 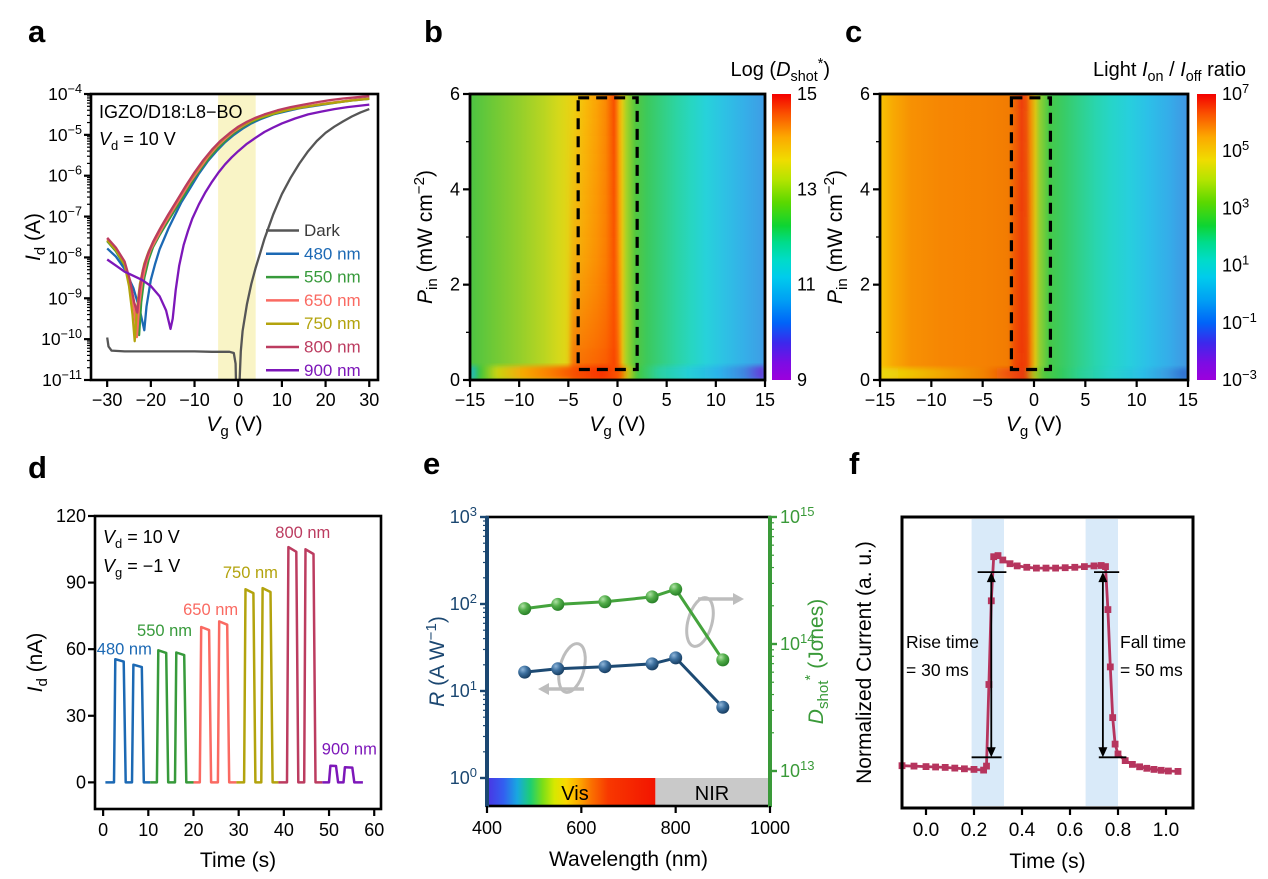 I want to click on panel-b-label: b, so click(x=433, y=31).